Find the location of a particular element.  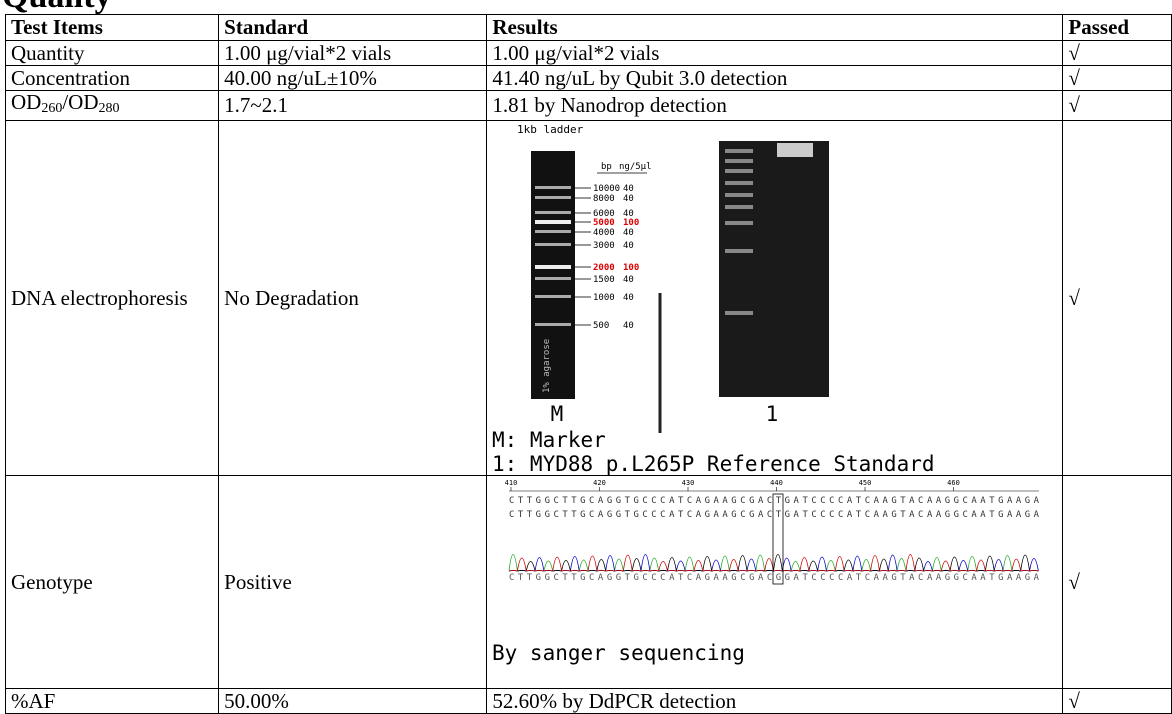

cell: No Degradation is located at coordinates (353, 298).